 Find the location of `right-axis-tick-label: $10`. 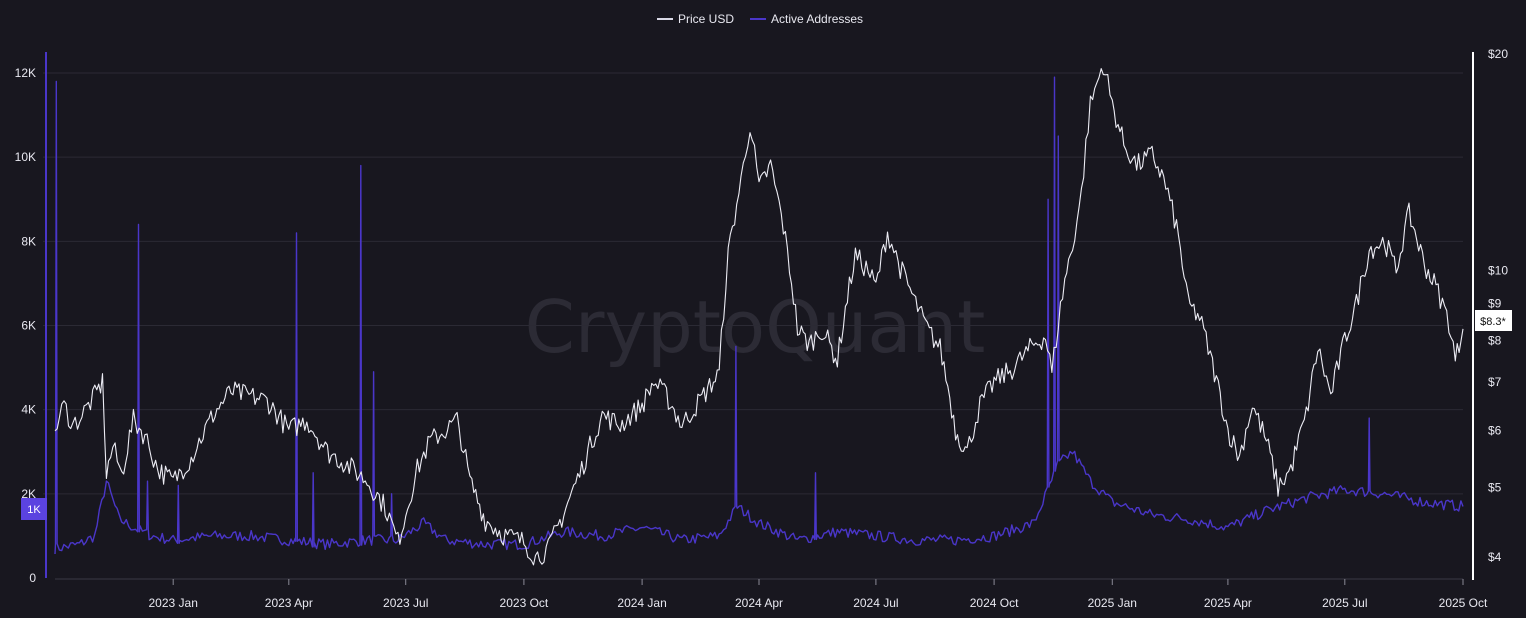

right-axis-tick-label: $10 is located at coordinates (1498, 271).